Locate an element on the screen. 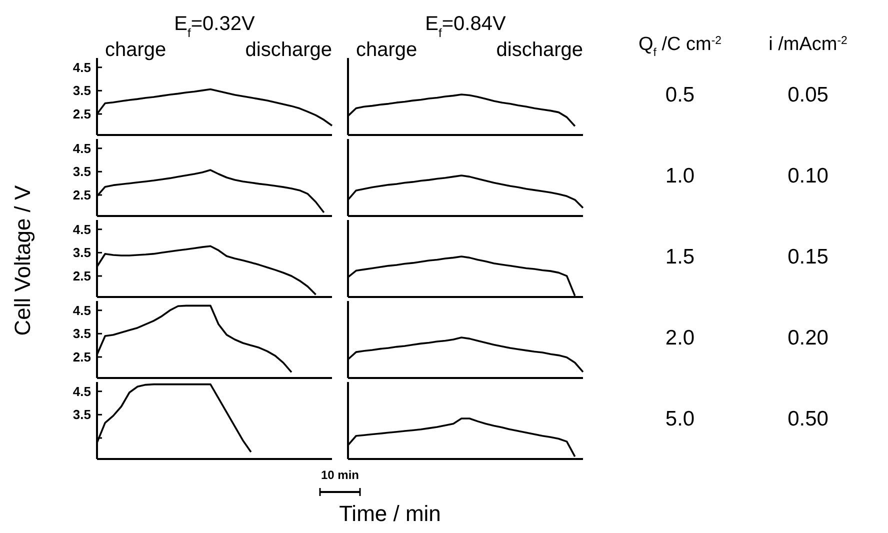  text: discharge is located at coordinates (539, 50).